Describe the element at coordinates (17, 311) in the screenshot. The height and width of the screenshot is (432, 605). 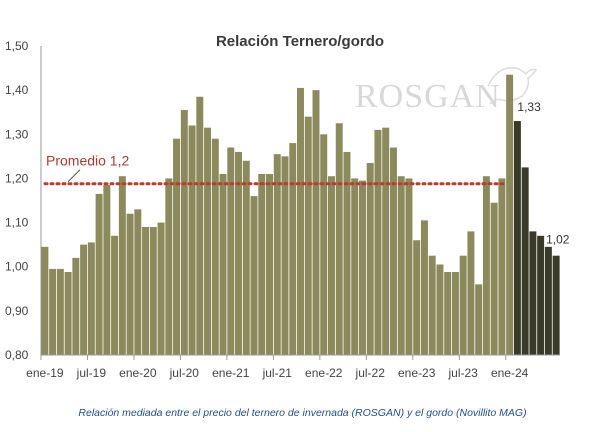
I see `y-tick-label: 0,90` at that location.